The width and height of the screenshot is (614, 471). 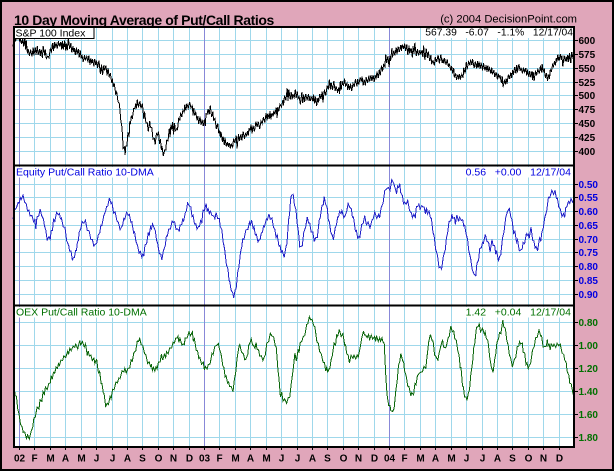 What do you see at coordinates (589, 369) in the screenshot?
I see `svg-text: 1.20` at bounding box center [589, 369].